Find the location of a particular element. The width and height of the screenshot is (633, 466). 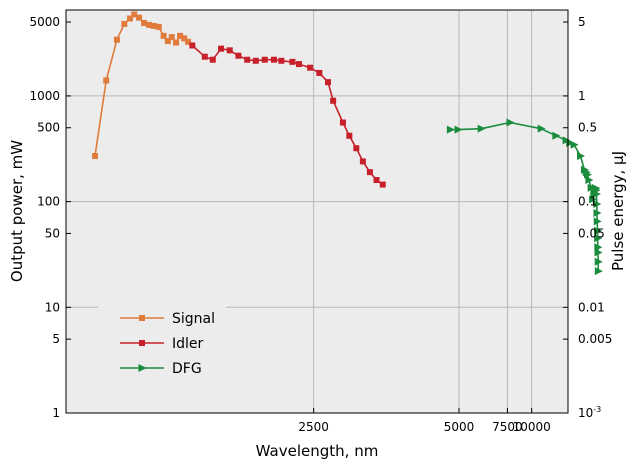

y2-tick-label-text: 0.1 is located at coordinates (587, 202).